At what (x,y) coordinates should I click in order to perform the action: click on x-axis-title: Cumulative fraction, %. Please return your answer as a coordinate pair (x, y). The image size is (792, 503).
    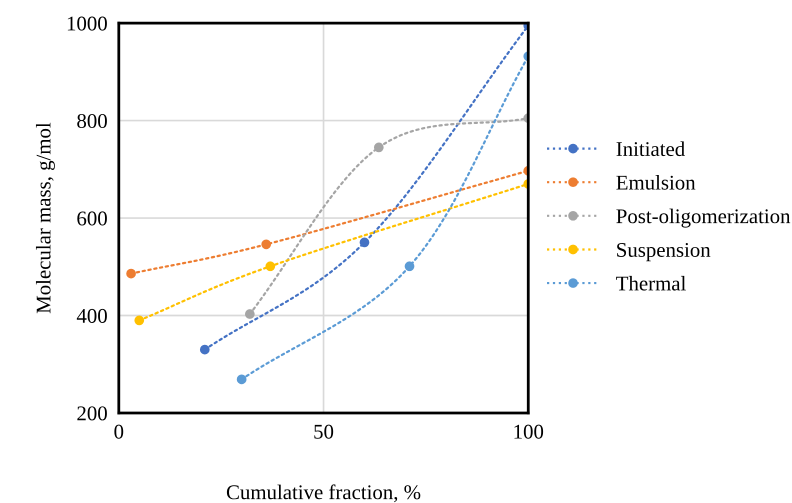
    Looking at the image, I should click on (323, 493).